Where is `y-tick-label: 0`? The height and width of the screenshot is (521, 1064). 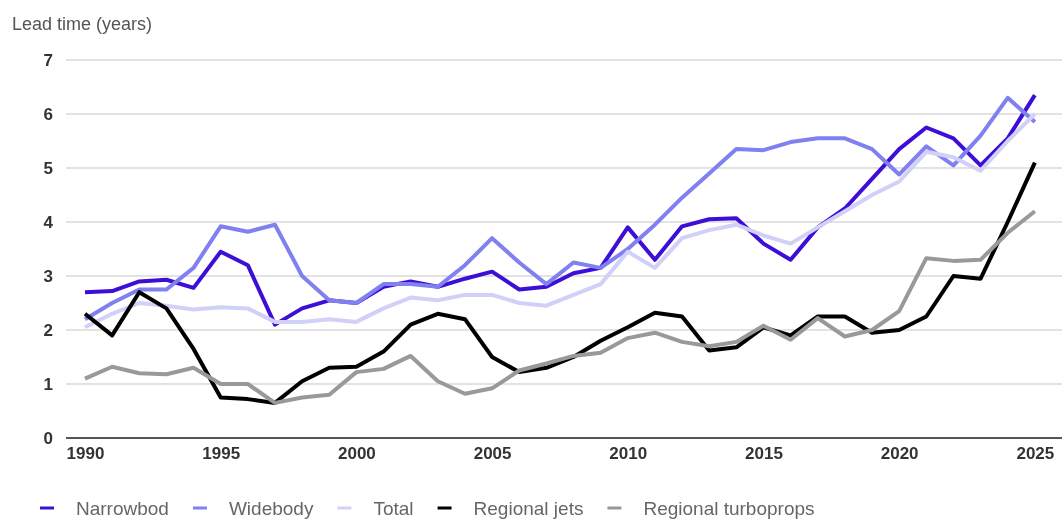 y-tick-label: 0 is located at coordinates (48, 438).